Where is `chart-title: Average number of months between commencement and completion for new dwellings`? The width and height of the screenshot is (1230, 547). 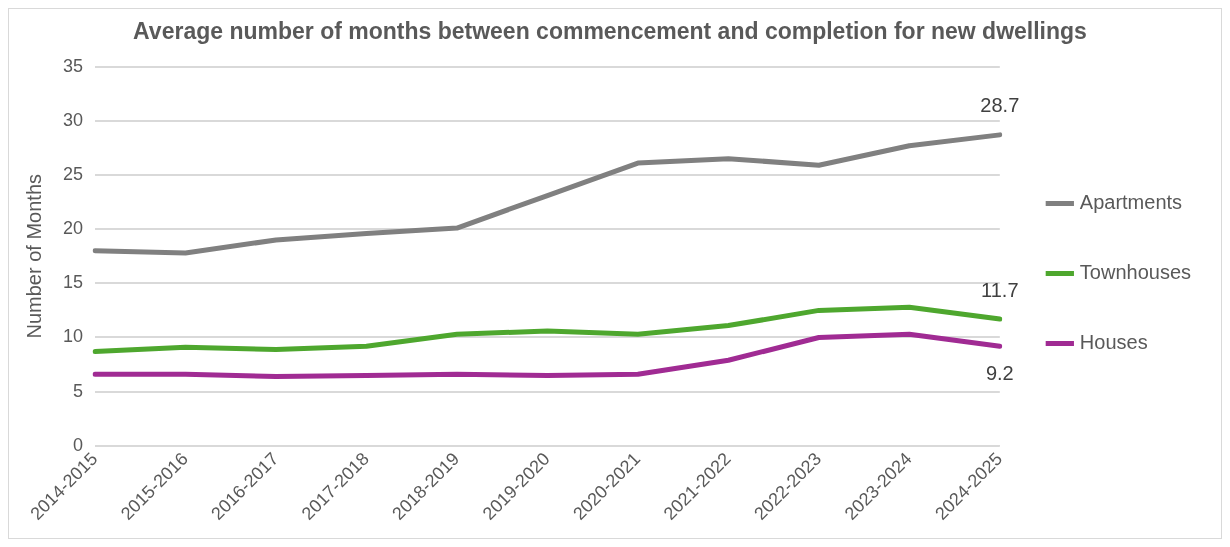 chart-title: Average number of months between commencement and completion for new dwellings is located at coordinates (610, 31).